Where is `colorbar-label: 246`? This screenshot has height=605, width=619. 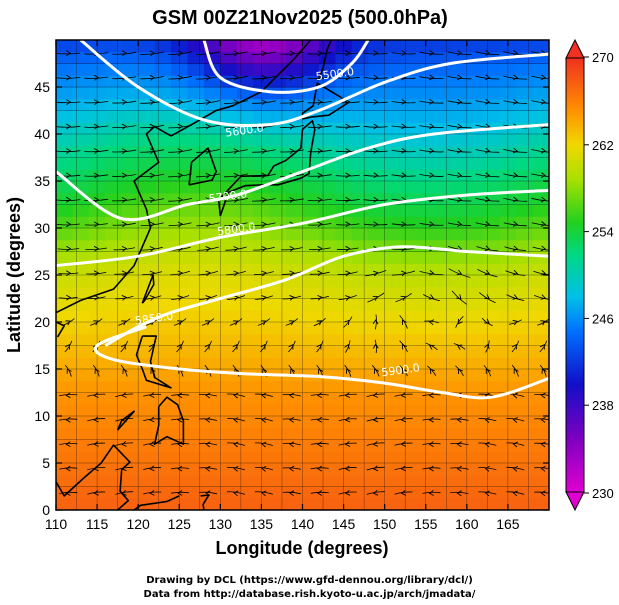
colorbar-label: 246 is located at coordinates (603, 318).